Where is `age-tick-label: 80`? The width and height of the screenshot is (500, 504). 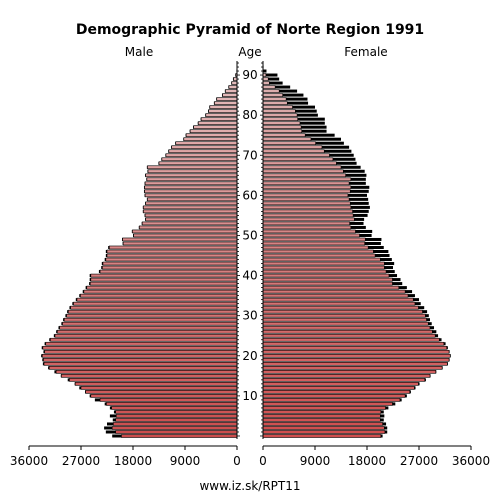
age-tick-label: 80 is located at coordinates (249, 115).